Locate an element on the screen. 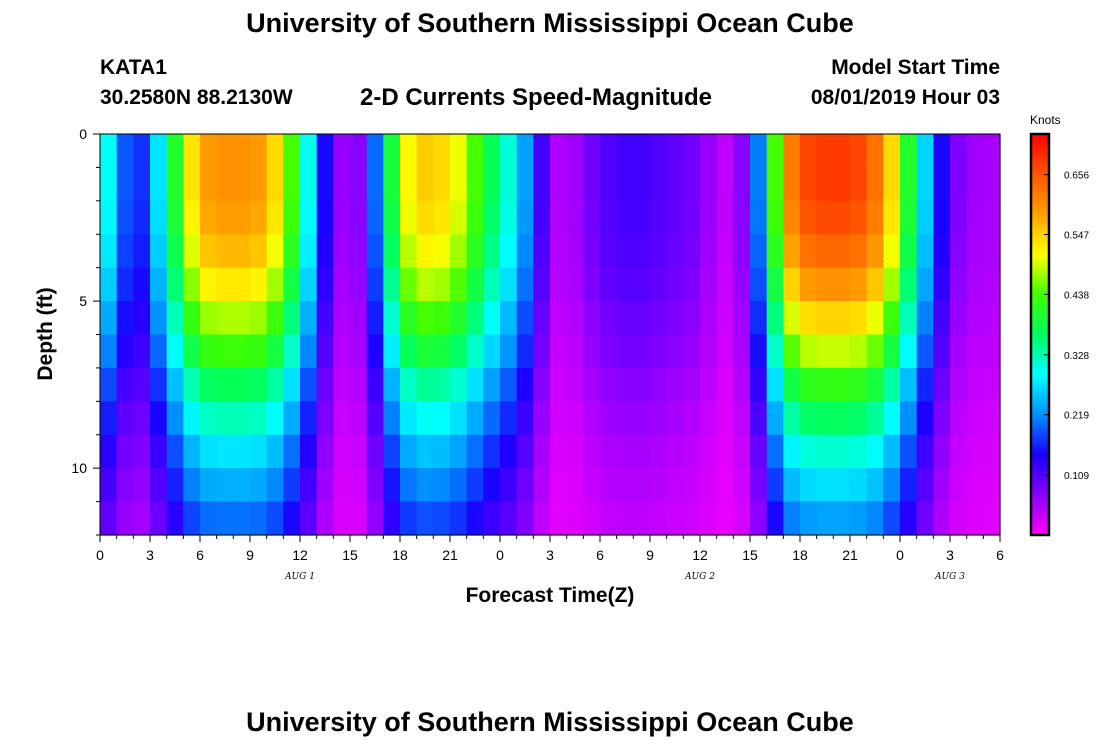 This screenshot has height=750, width=1100. colorbar-tick-label: 0.656 is located at coordinates (1076, 176).